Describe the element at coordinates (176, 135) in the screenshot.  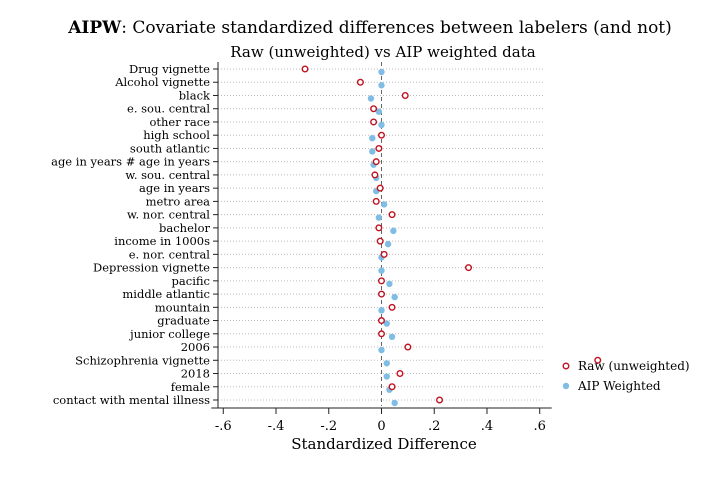
I see `category-label: high school` at that location.